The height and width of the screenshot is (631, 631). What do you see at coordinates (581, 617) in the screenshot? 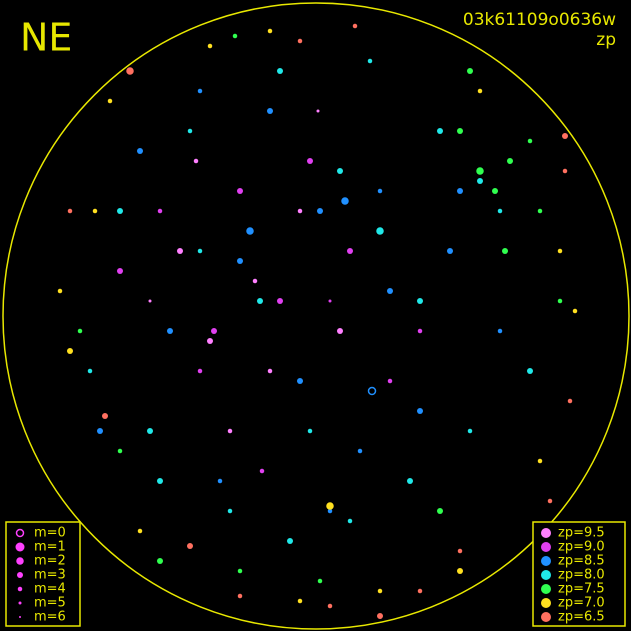
I see `color-legend-label: zp=6.5` at bounding box center [581, 617].